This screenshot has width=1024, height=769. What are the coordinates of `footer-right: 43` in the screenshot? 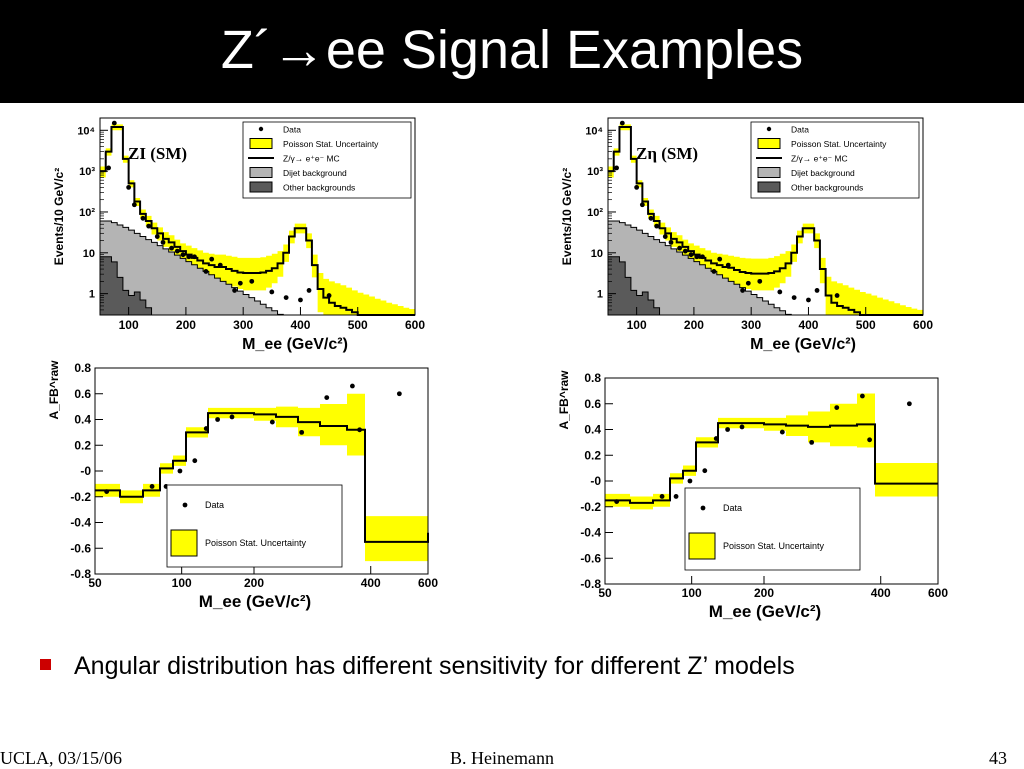 It's located at (998, 758).